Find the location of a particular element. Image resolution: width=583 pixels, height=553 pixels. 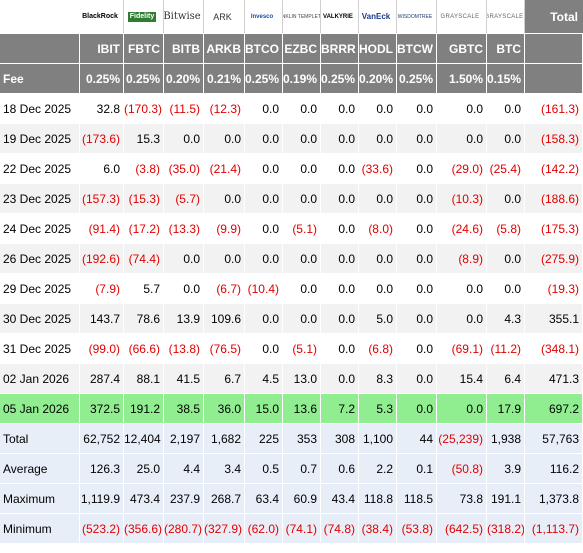

flow-value: (6.7) is located at coordinates (224, 289).